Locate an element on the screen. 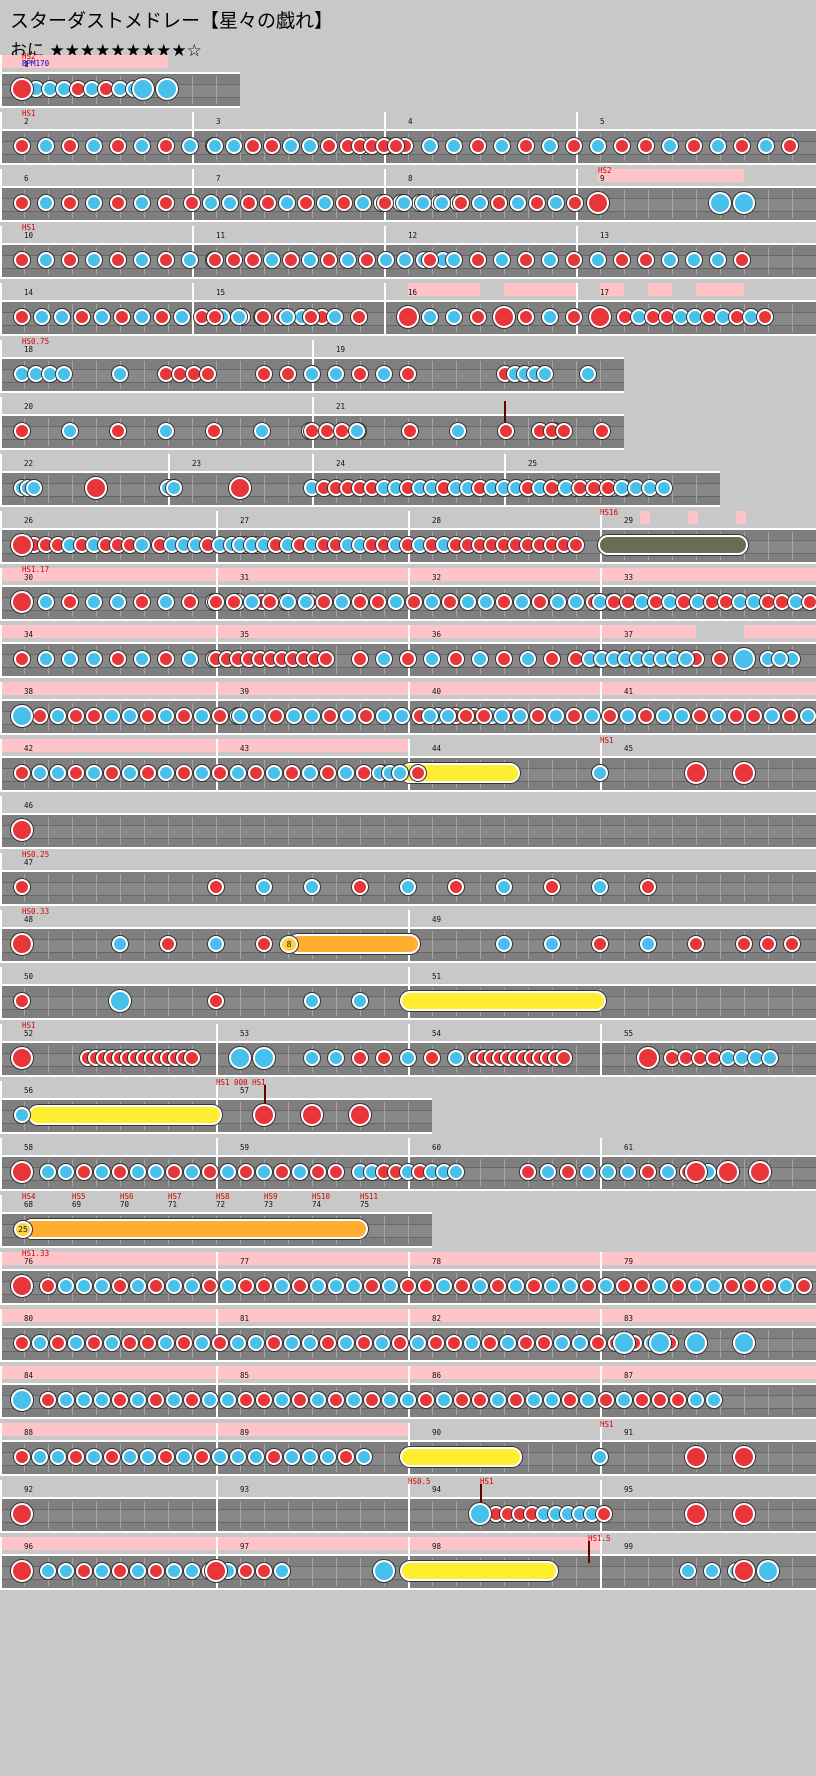 The image size is (816, 1776). measure-number: 72 is located at coordinates (221, 1204).